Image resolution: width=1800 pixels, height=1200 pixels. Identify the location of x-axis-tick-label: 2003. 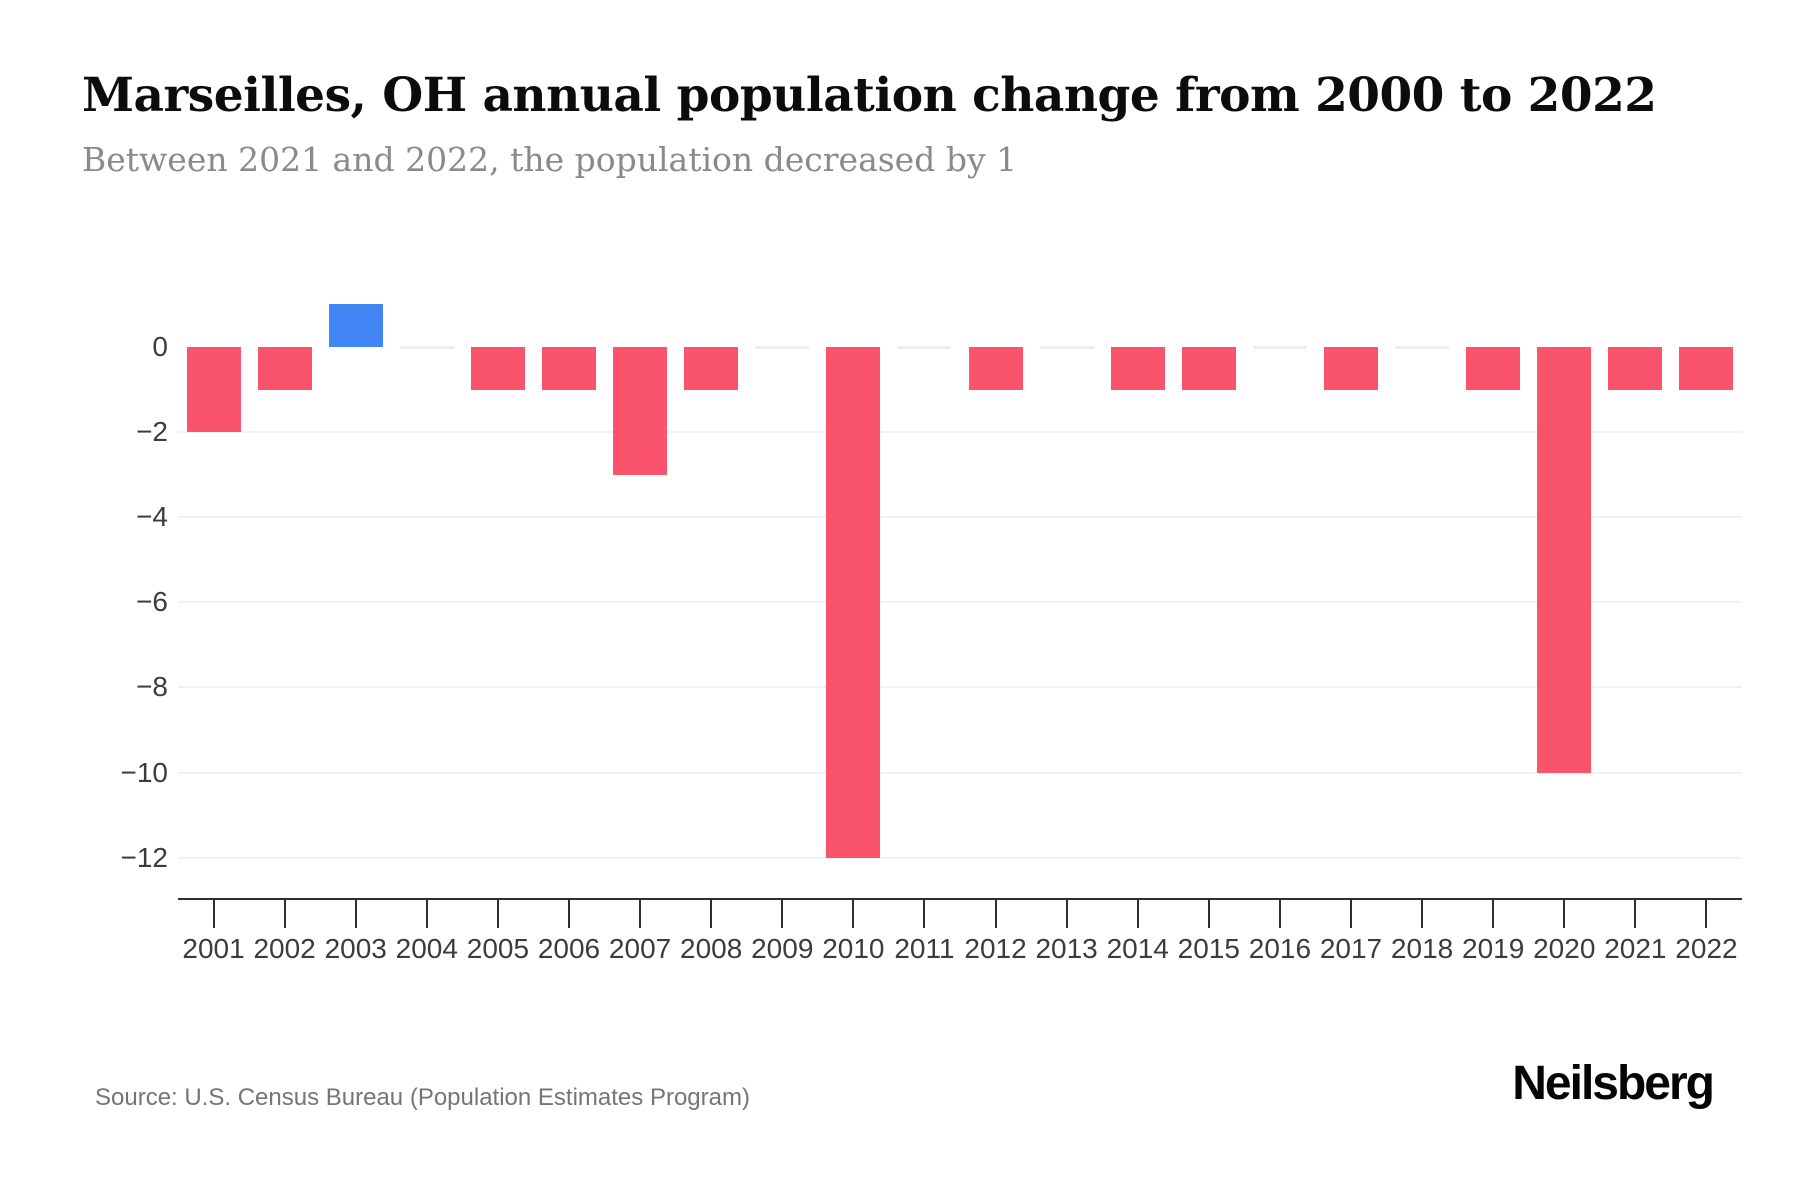
(355, 948).